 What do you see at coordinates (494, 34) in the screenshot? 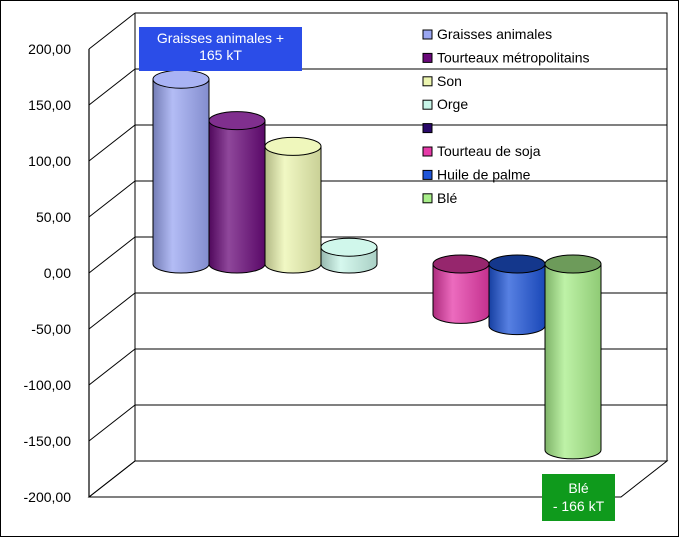
I see `legend-label: Graisses animales` at bounding box center [494, 34].